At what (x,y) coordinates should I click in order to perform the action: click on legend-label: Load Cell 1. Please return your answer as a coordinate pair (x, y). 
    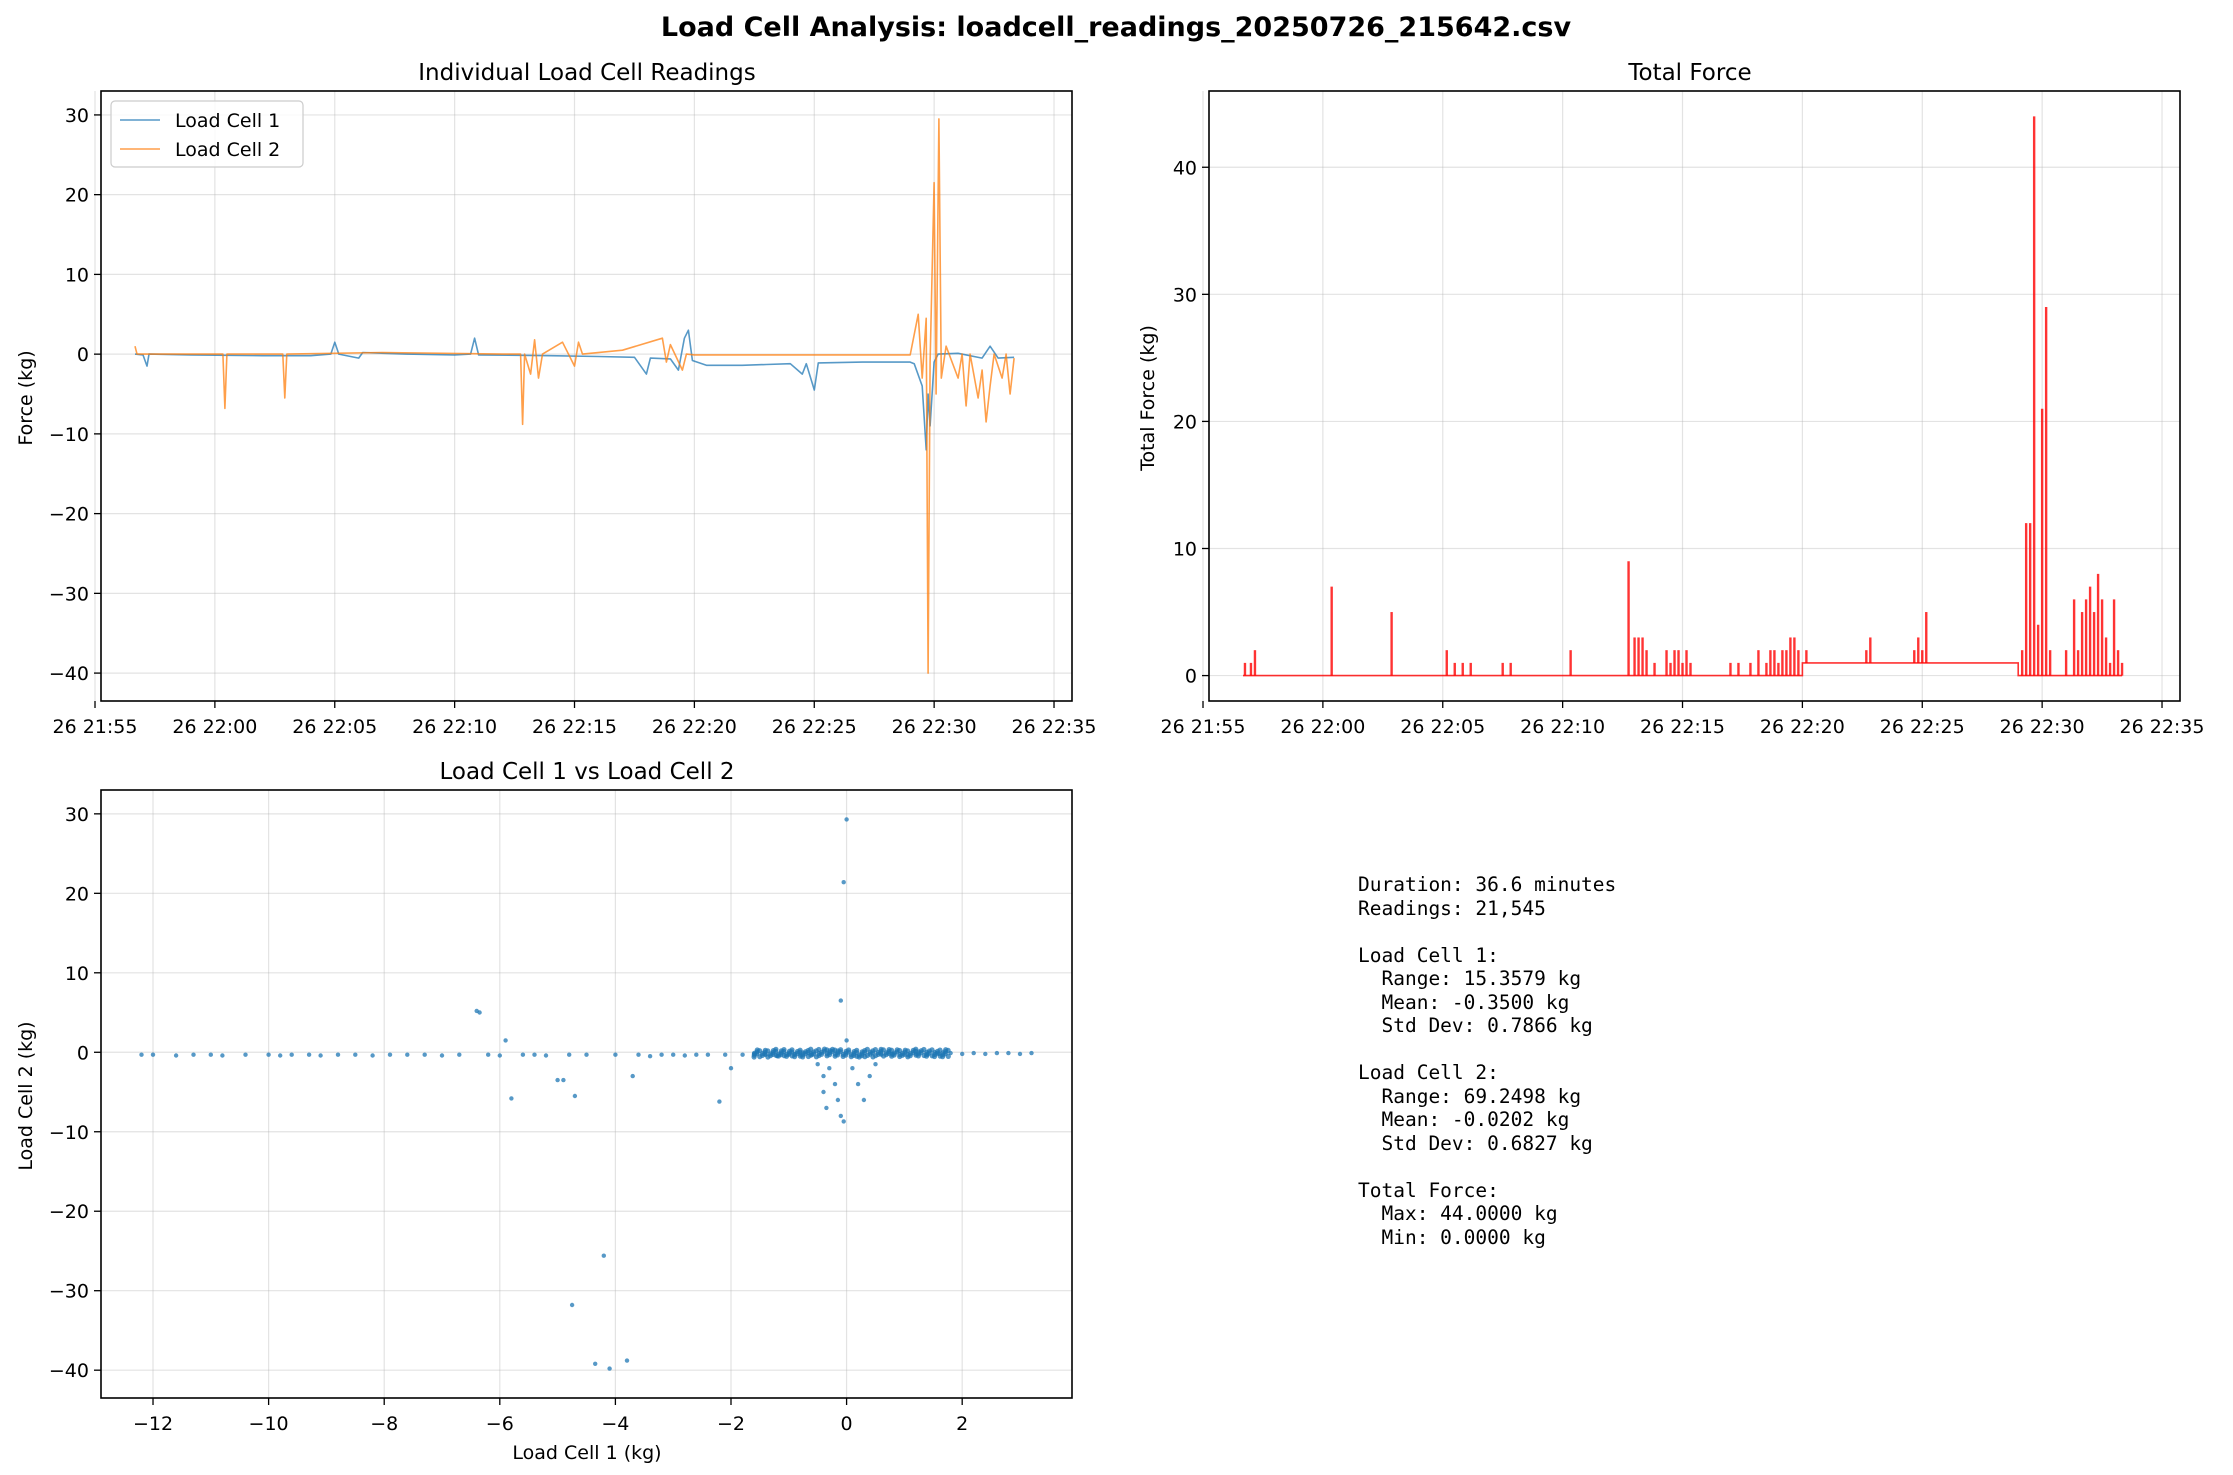
    Looking at the image, I should click on (227, 121).